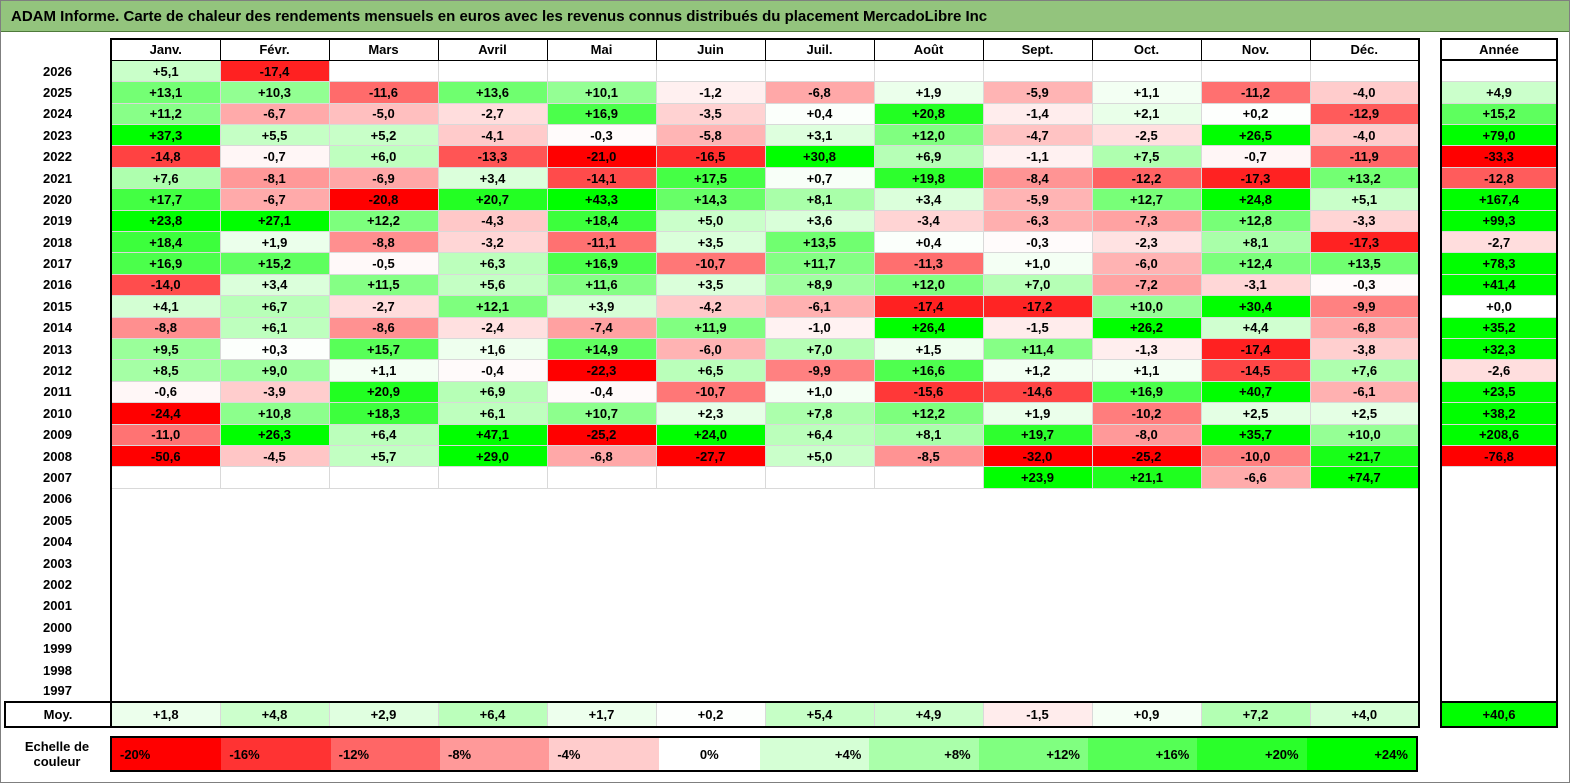  What do you see at coordinates (819, 242) in the screenshot?
I see `return-cell-2018-7: +13,5` at bounding box center [819, 242].